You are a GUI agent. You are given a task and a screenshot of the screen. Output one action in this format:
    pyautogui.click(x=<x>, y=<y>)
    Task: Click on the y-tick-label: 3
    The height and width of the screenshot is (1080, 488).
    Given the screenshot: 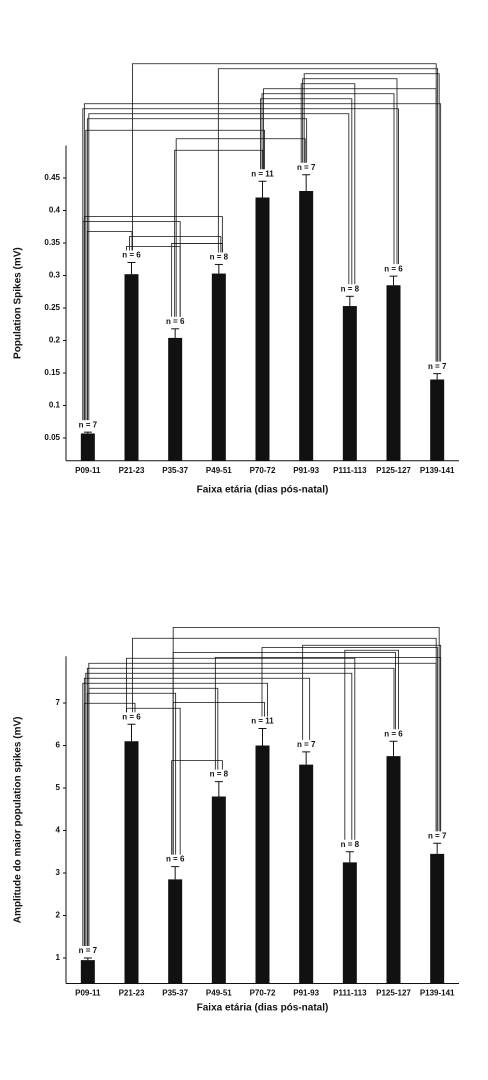 What is the action you would take?
    pyautogui.click(x=58, y=872)
    